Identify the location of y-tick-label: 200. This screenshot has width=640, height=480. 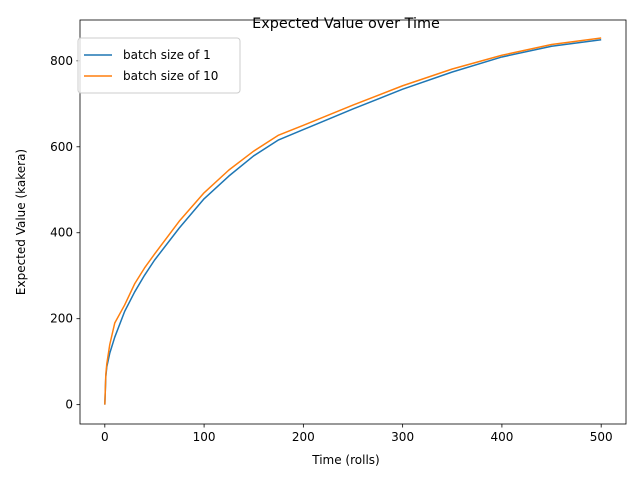
(61, 319).